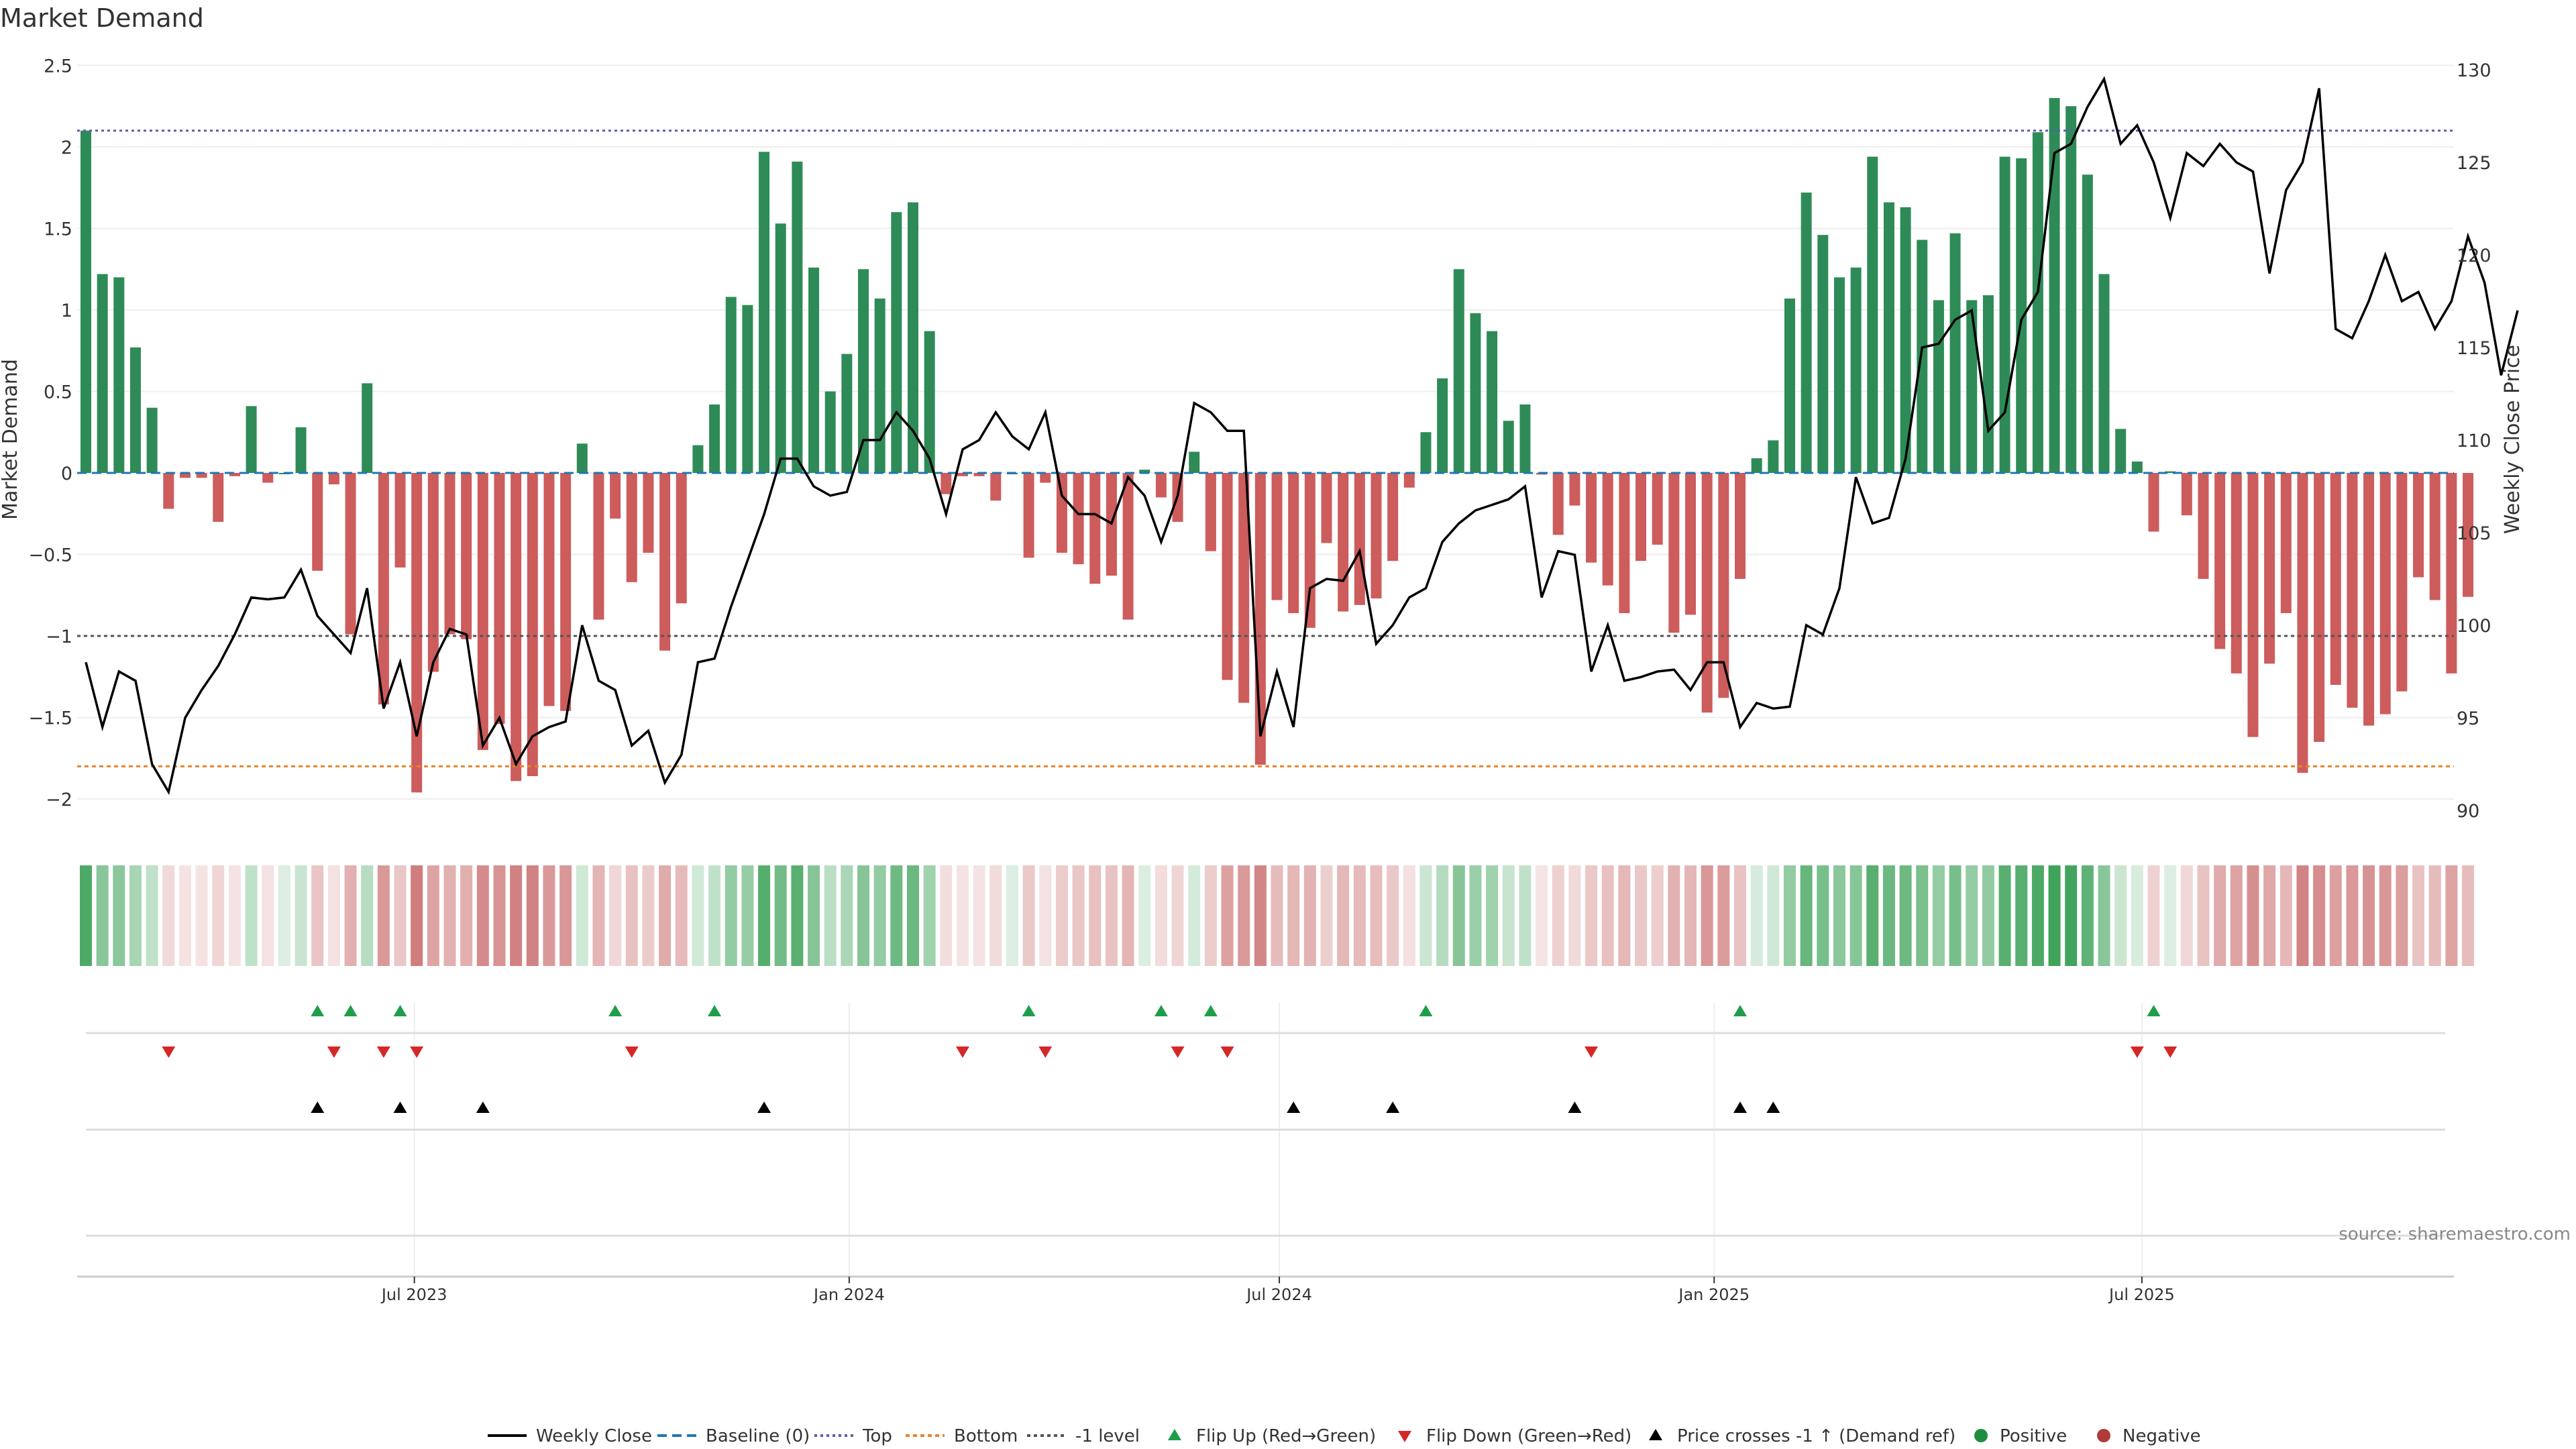 The width and height of the screenshot is (2576, 1449). I want to click on legend-flip-down-label: Flip Down (Green→Red), so click(1528, 1436).